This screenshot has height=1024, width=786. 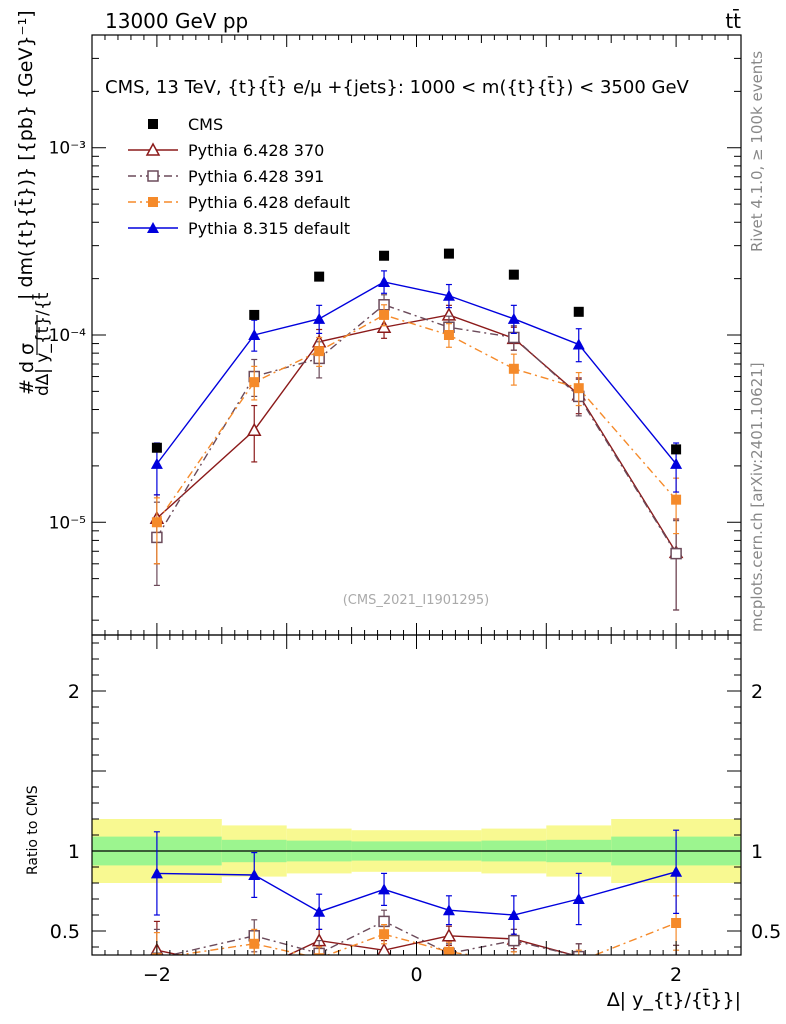 What do you see at coordinates (757, 692) in the screenshot?
I see `ratio-y-tick-label-right: 2` at bounding box center [757, 692].